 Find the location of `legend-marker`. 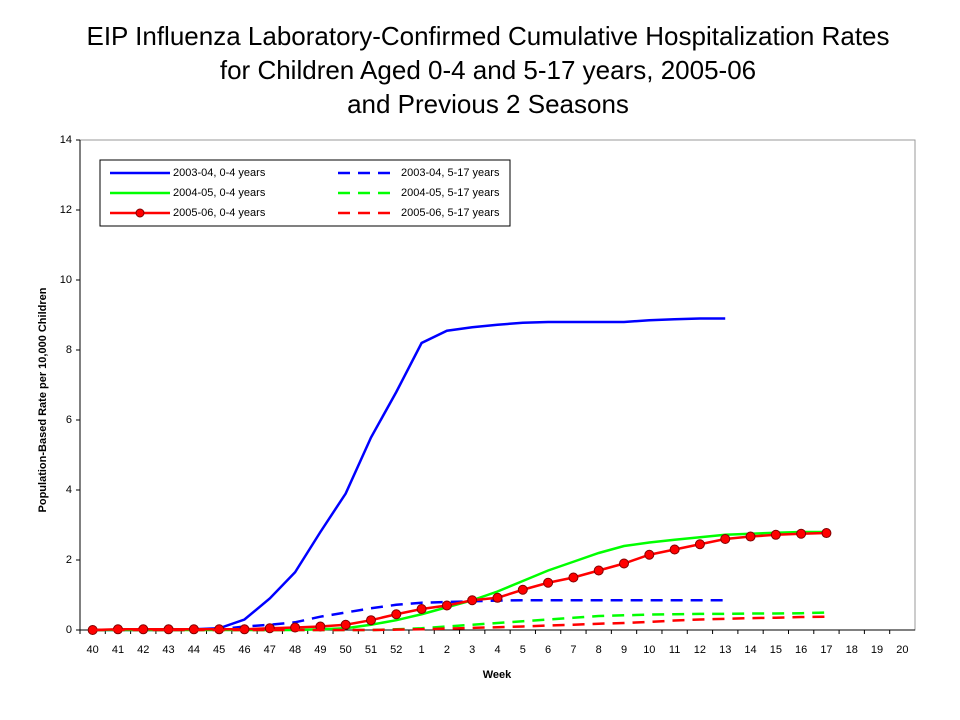

legend-marker is located at coordinates (140, 213).